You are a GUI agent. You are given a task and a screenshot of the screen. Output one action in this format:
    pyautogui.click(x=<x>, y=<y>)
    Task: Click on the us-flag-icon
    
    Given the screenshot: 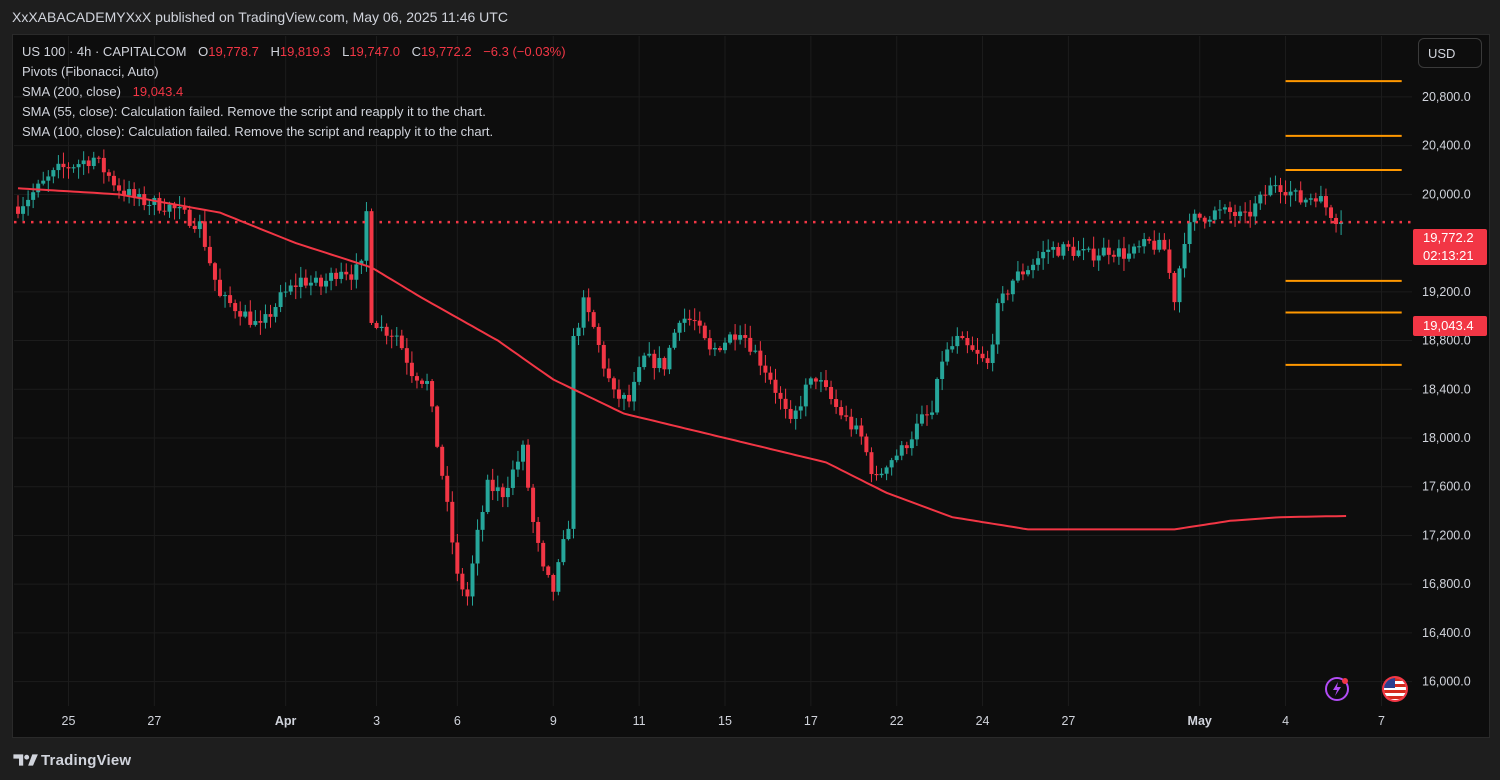 What is the action you would take?
    pyautogui.click(x=1395, y=691)
    